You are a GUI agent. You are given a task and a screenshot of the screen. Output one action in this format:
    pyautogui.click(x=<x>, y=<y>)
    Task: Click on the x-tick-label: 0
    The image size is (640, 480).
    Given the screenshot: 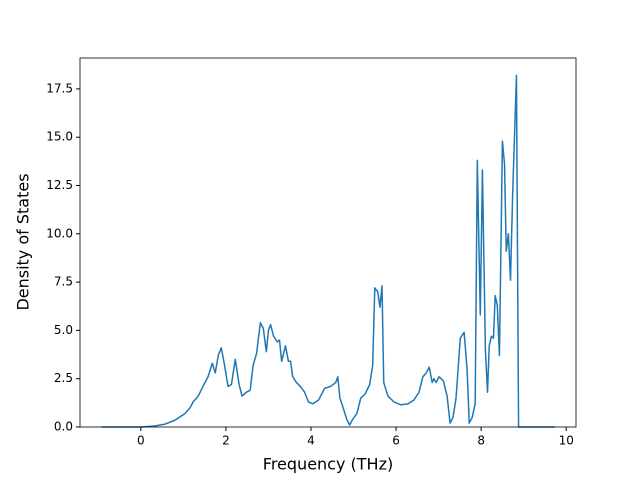 What is the action you would take?
    pyautogui.click(x=141, y=441)
    